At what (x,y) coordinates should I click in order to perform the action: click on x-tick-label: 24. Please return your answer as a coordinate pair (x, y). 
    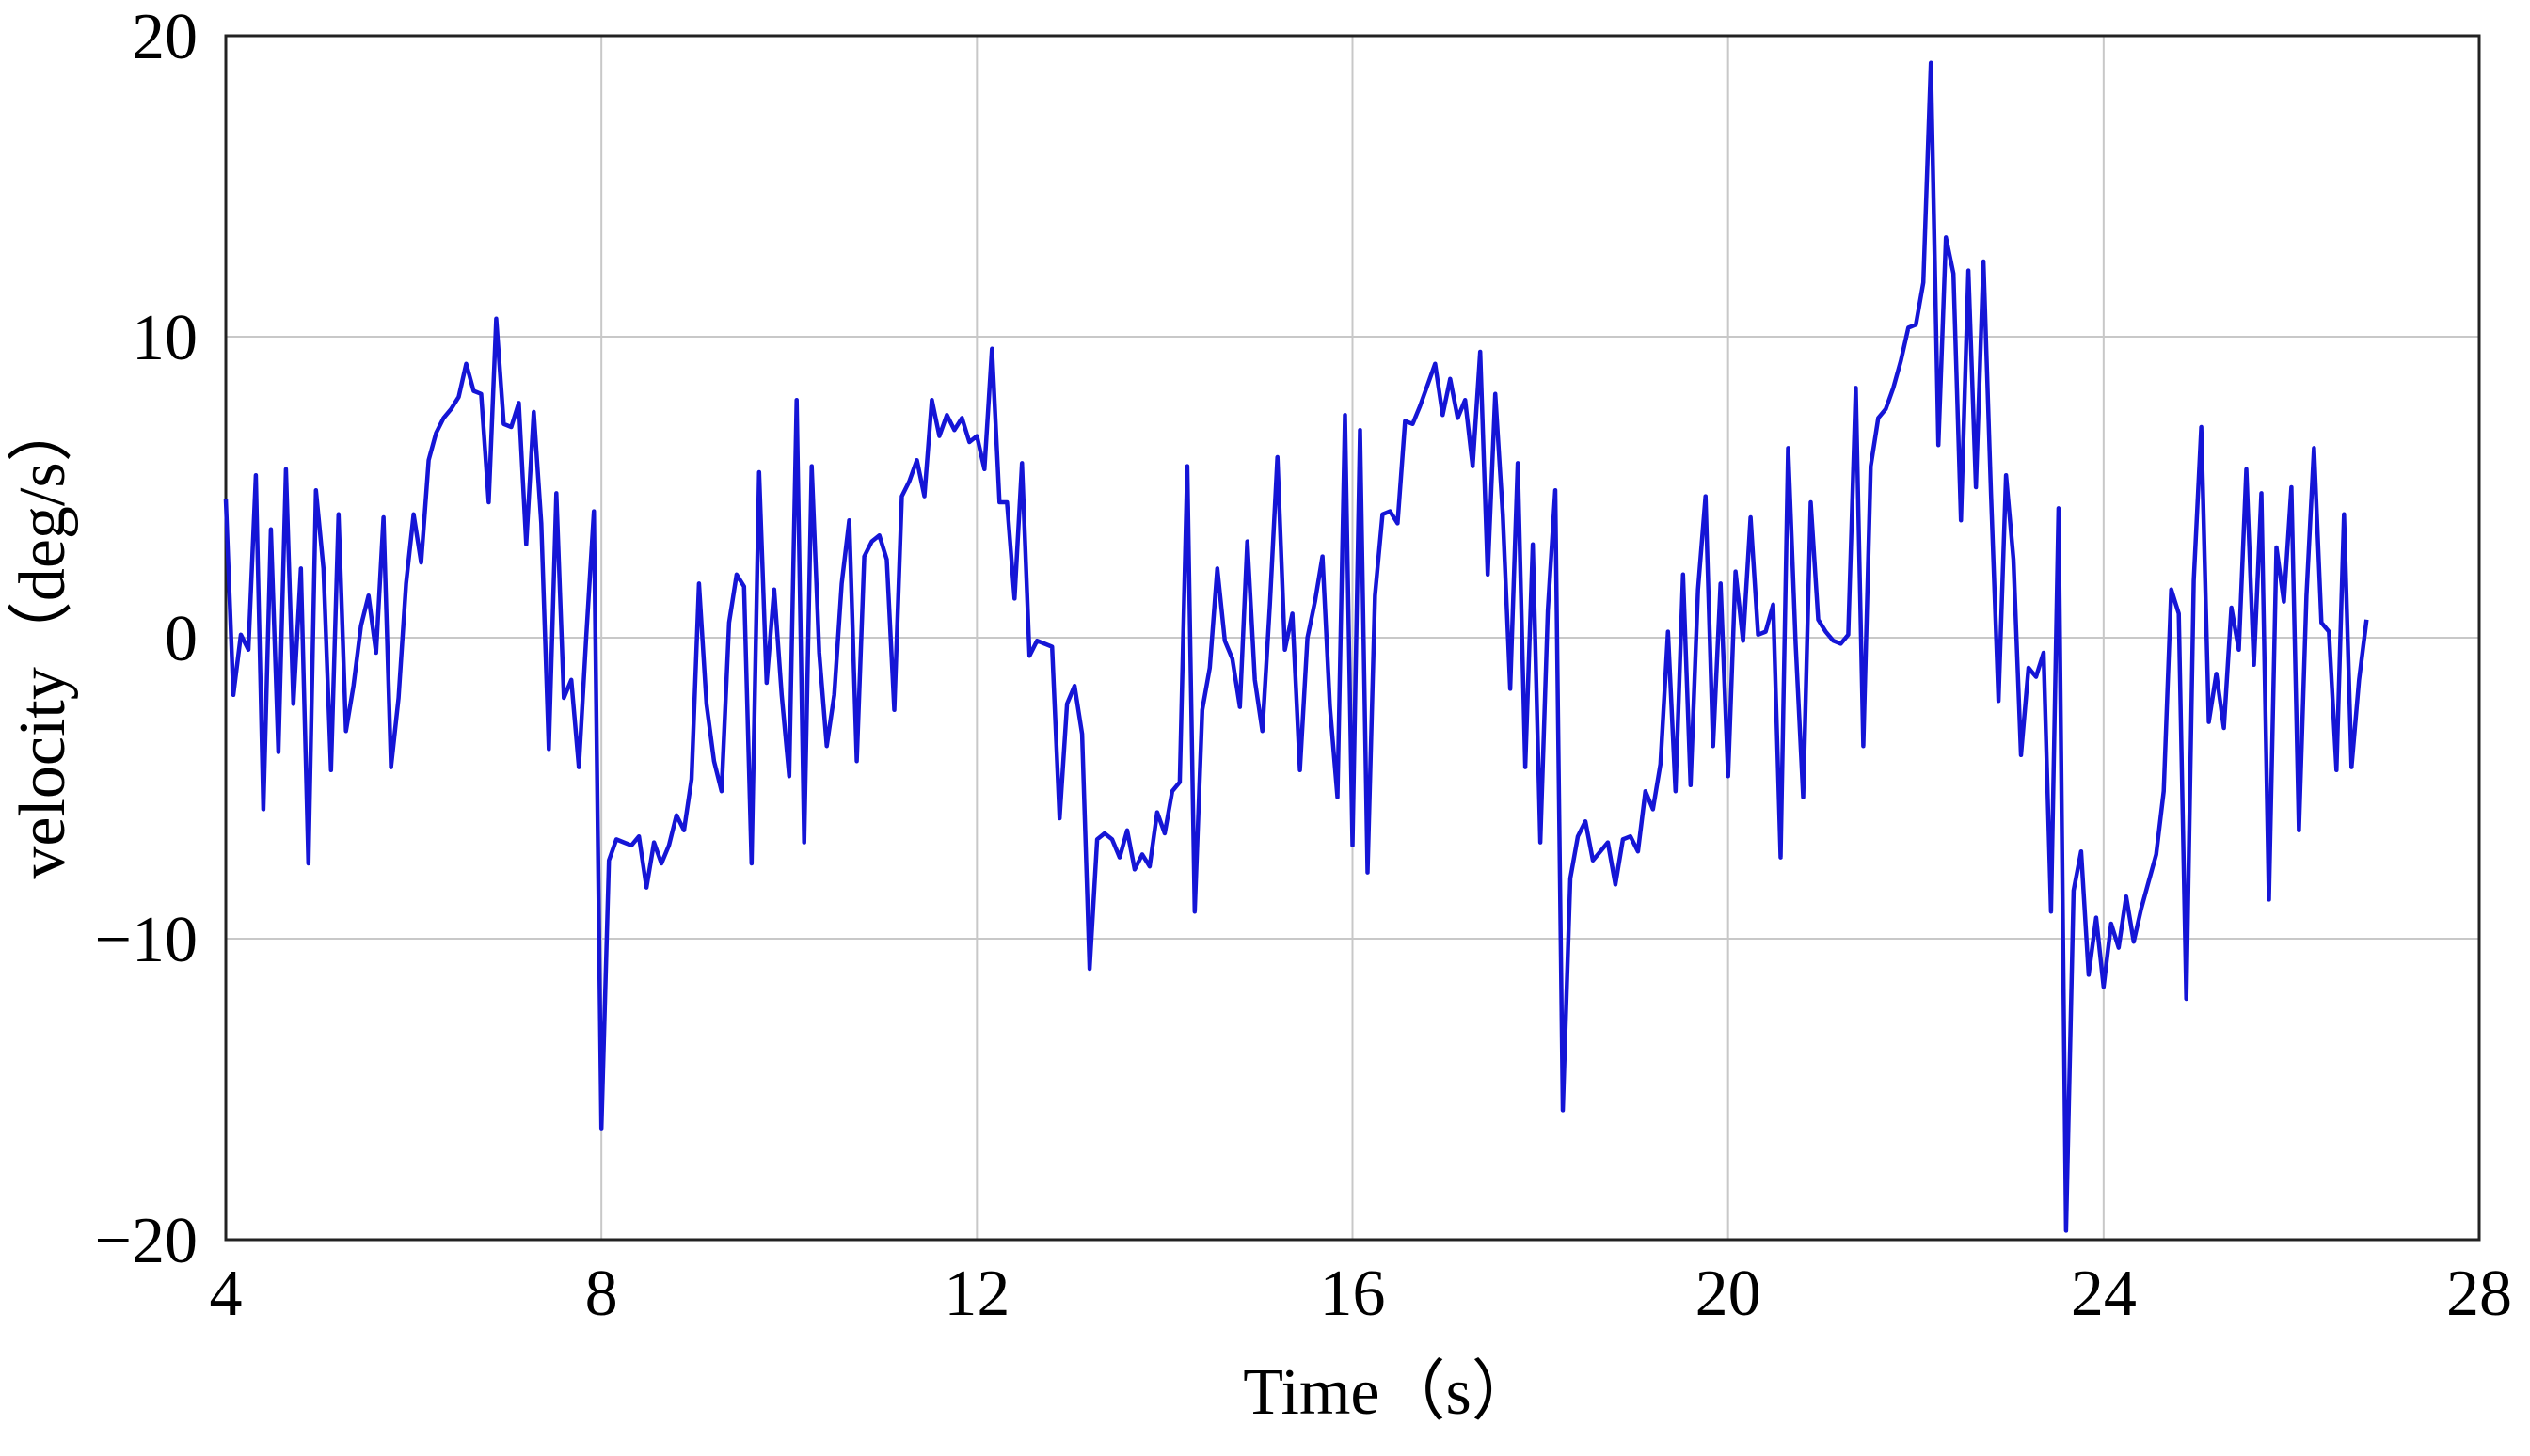
    Looking at the image, I should click on (2104, 1294).